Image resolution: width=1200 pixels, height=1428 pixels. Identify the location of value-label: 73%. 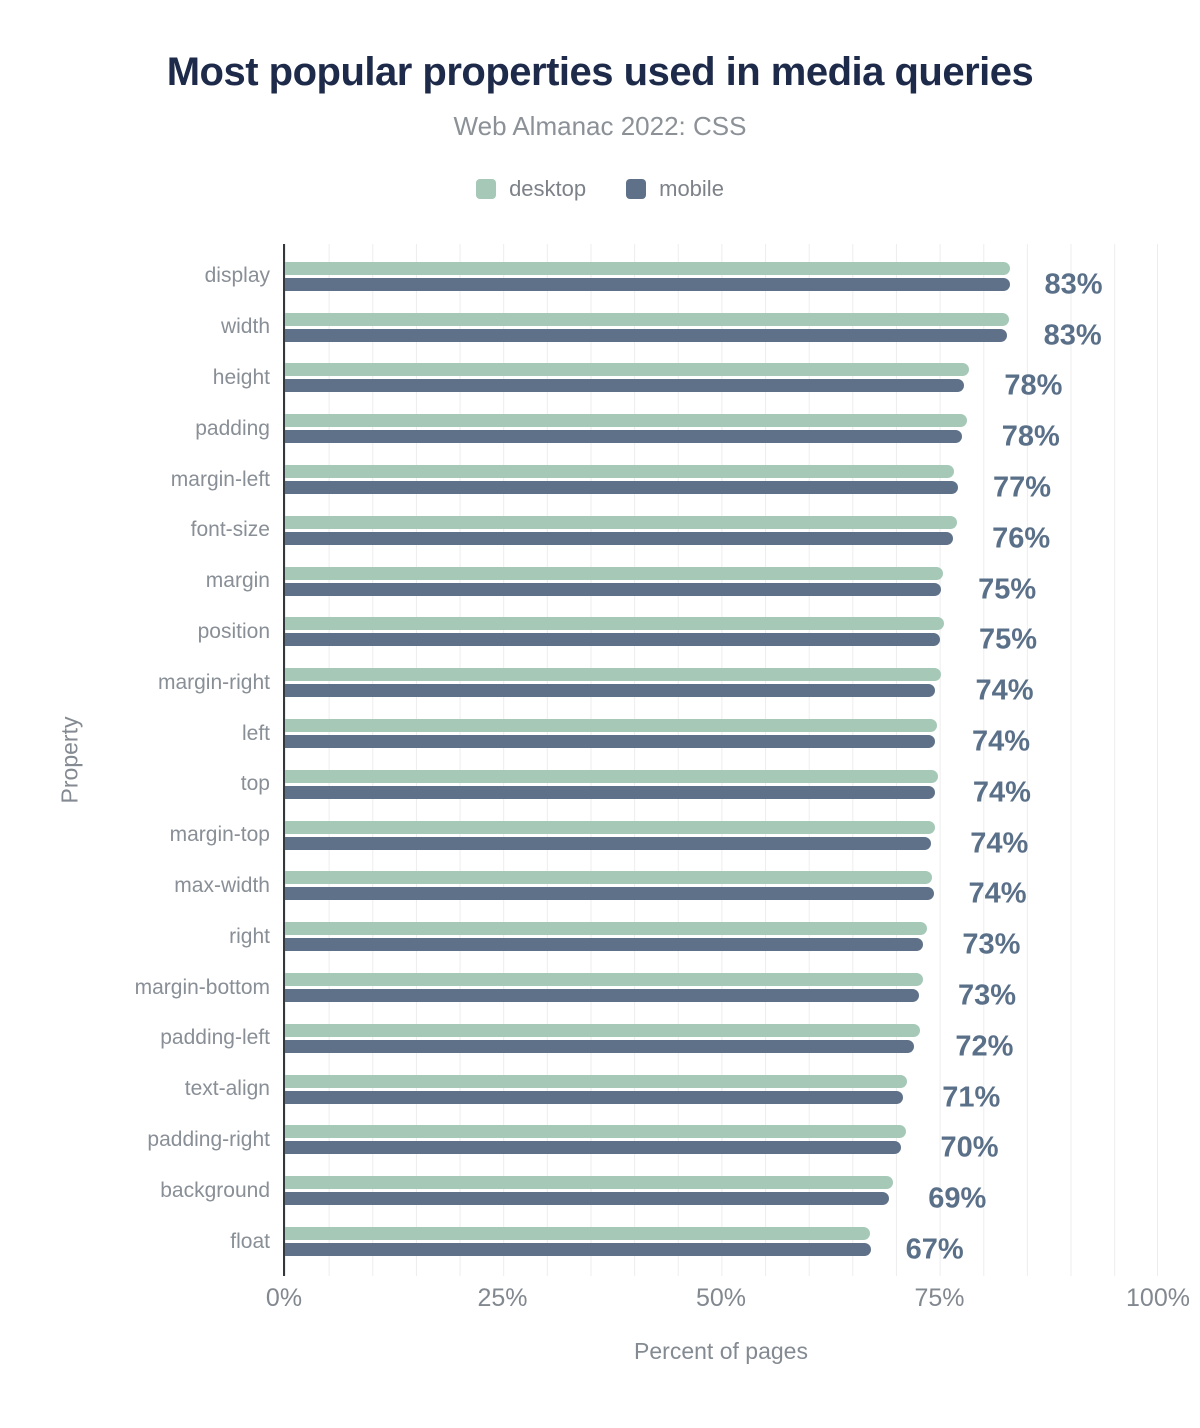
(991, 944).